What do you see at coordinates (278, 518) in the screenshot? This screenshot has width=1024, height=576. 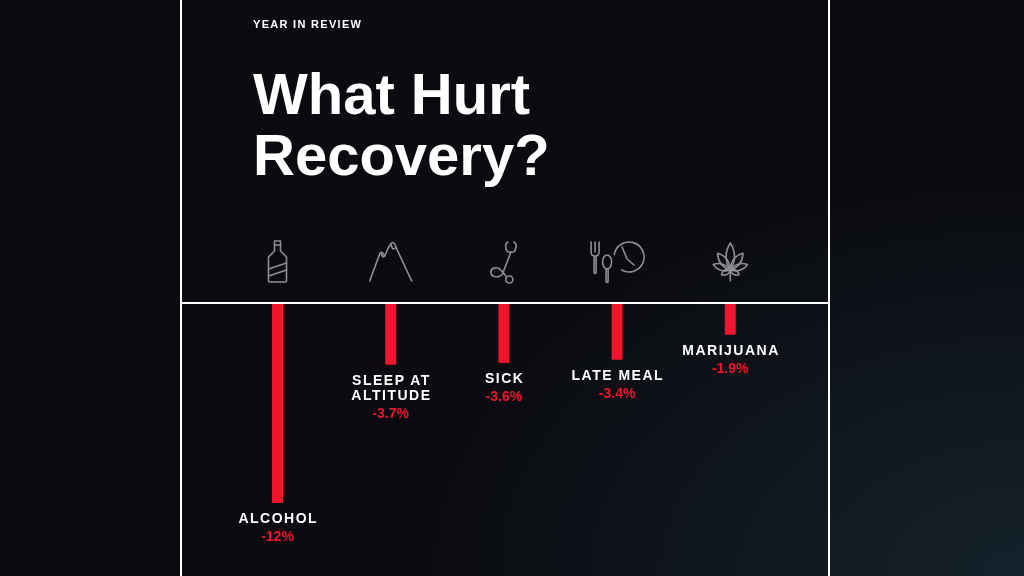 I see `x-tick-label: ALCOHOL` at bounding box center [278, 518].